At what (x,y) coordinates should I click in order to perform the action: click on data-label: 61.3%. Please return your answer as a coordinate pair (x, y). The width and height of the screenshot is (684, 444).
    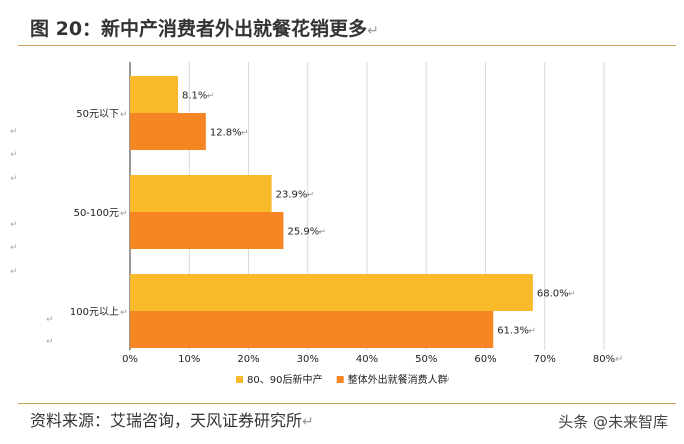
    Looking at the image, I should click on (513, 331).